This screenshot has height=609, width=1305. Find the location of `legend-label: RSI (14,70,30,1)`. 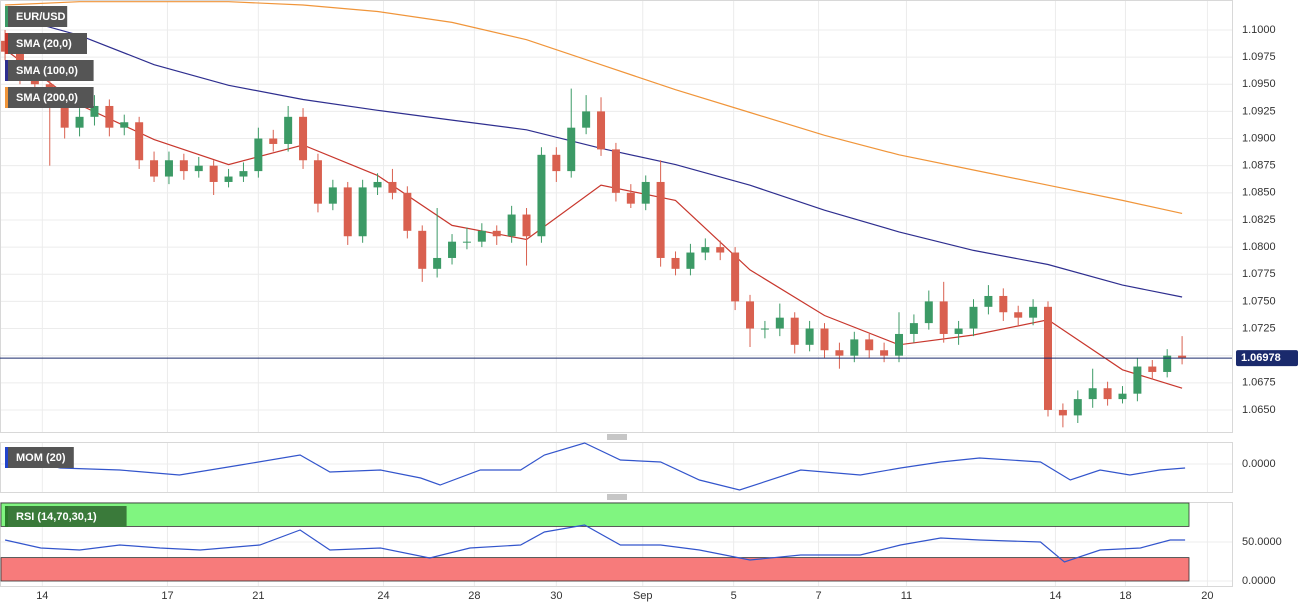

legend-label: RSI (14,70,30,1) is located at coordinates (56, 517).